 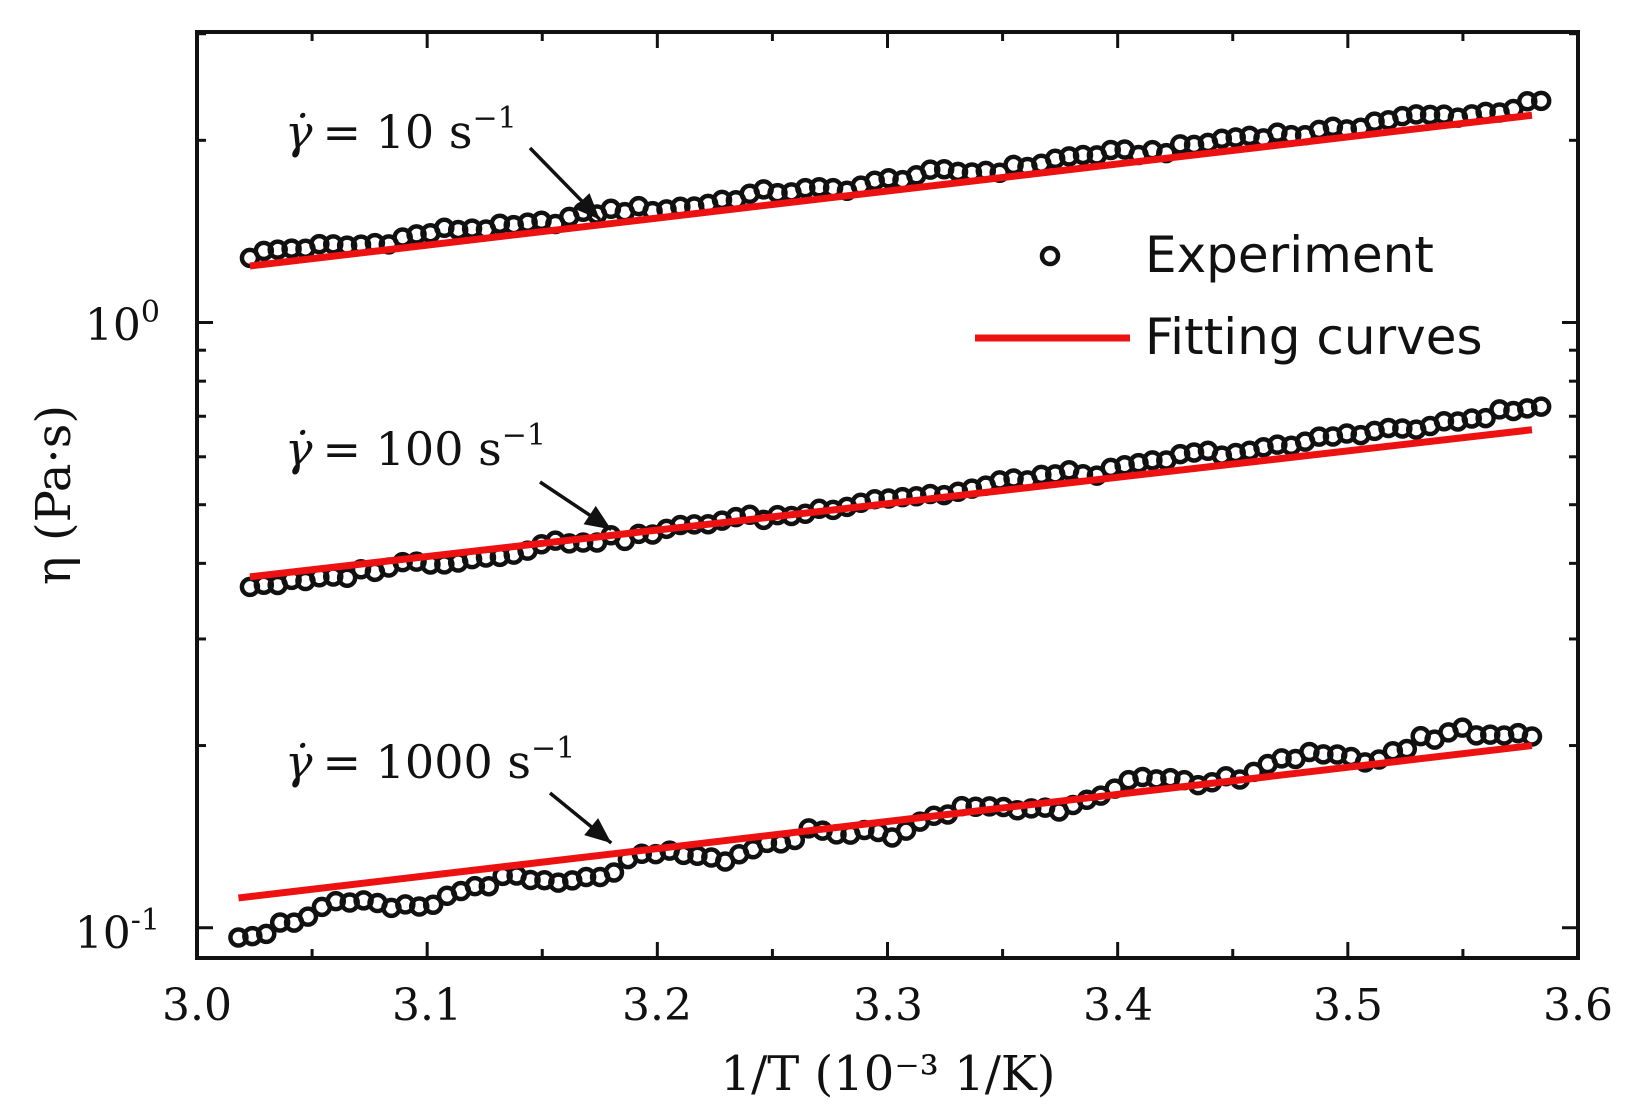 I want to click on x-tick-label: 3.6, so click(x=1578, y=1005).